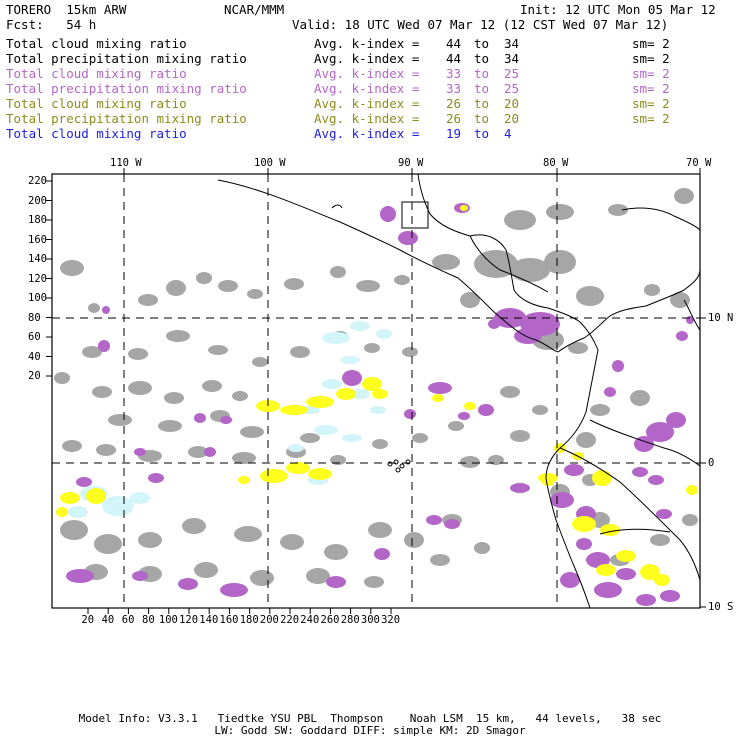 This screenshot has width=740, height=740. What do you see at coordinates (34, 376) in the screenshot?
I see `grid-y-label: 20` at bounding box center [34, 376].